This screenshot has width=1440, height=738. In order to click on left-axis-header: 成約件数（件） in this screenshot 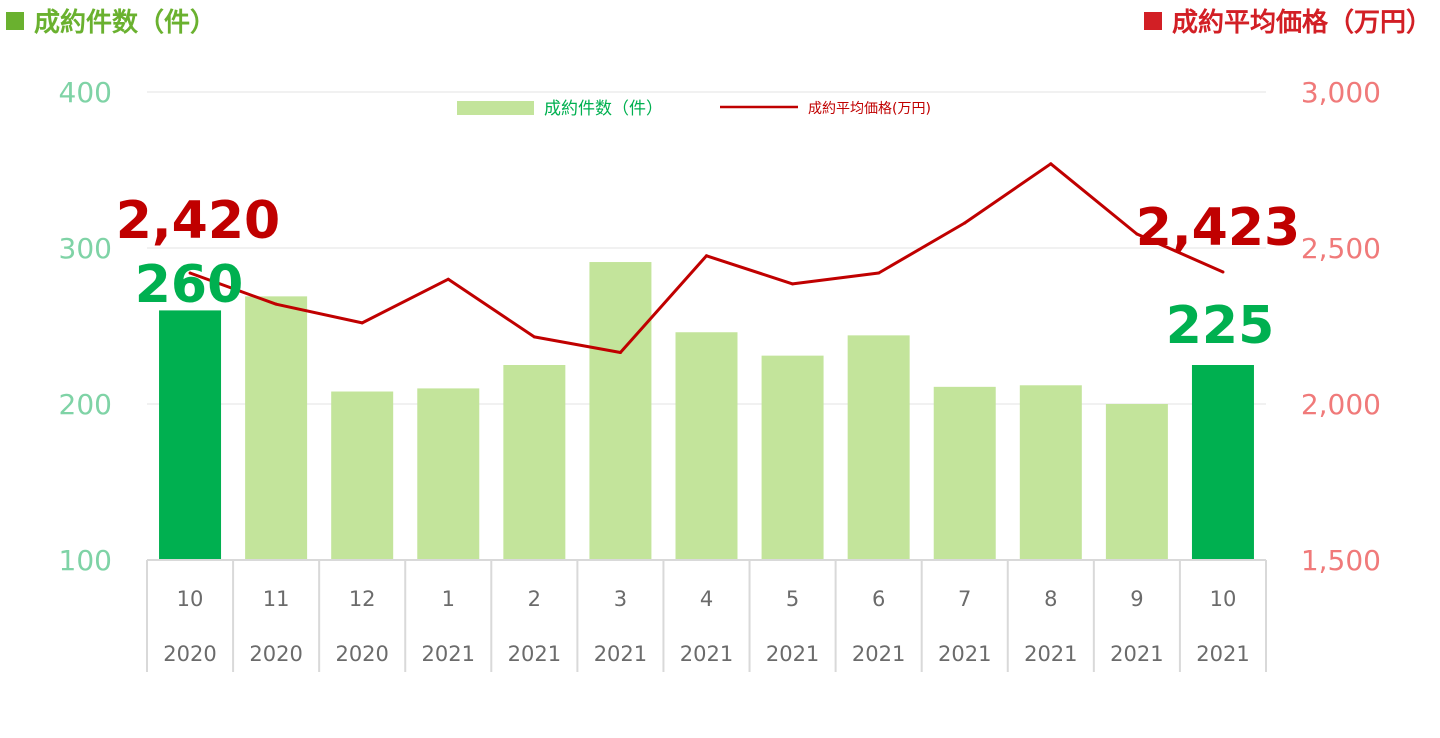, I will do `click(111, 20)`.